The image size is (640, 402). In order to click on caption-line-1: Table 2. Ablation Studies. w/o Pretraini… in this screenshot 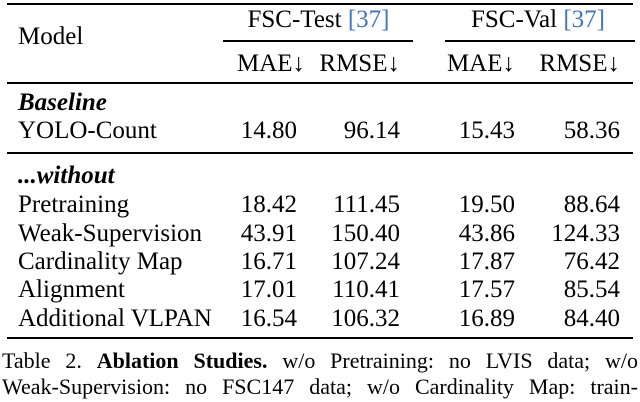, I will do `click(320, 361)`.